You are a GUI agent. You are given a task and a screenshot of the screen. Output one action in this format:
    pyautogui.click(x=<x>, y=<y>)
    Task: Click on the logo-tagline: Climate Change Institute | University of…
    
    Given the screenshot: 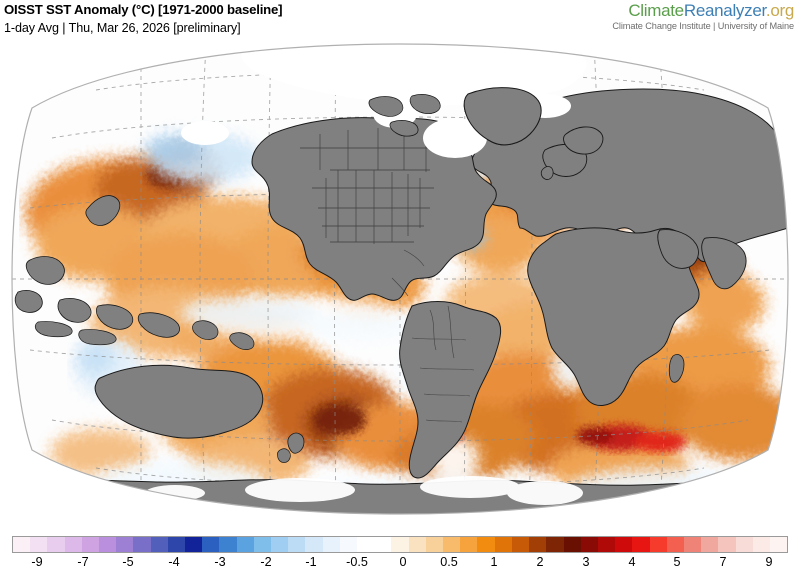 What is the action you would take?
    pyautogui.click(x=703, y=26)
    